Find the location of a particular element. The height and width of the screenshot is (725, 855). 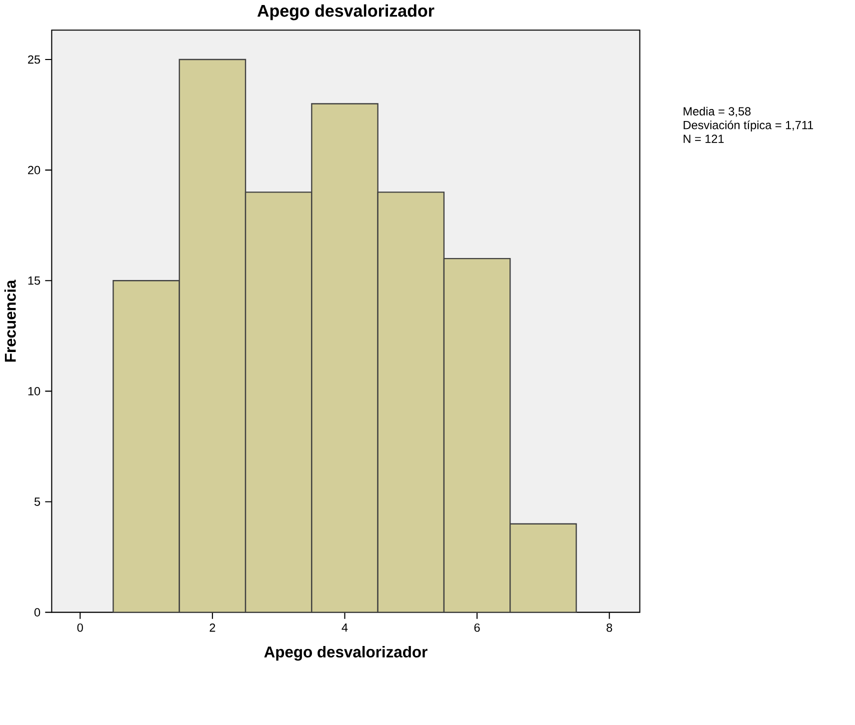

y-axis-title: Frecuencia is located at coordinates (10, 321).